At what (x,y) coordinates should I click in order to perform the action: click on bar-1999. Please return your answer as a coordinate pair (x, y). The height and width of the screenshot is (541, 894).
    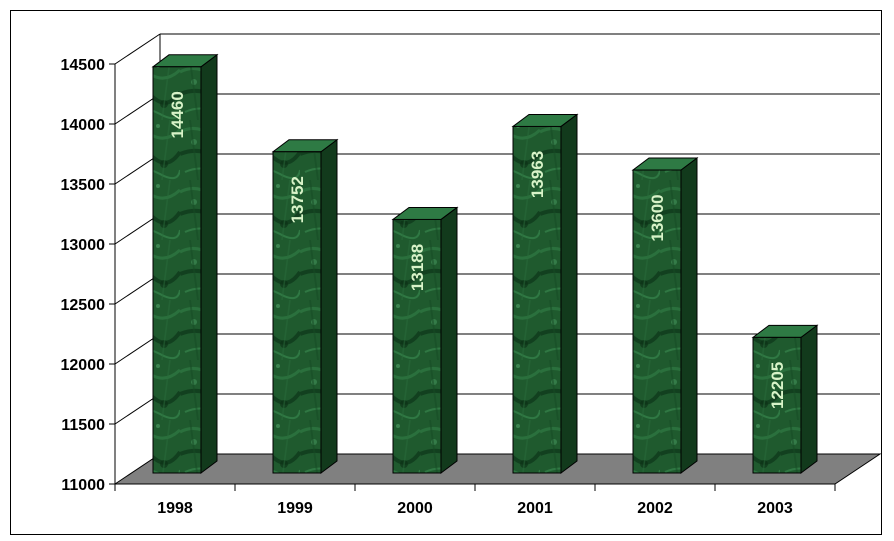
    Looking at the image, I should click on (305, 306).